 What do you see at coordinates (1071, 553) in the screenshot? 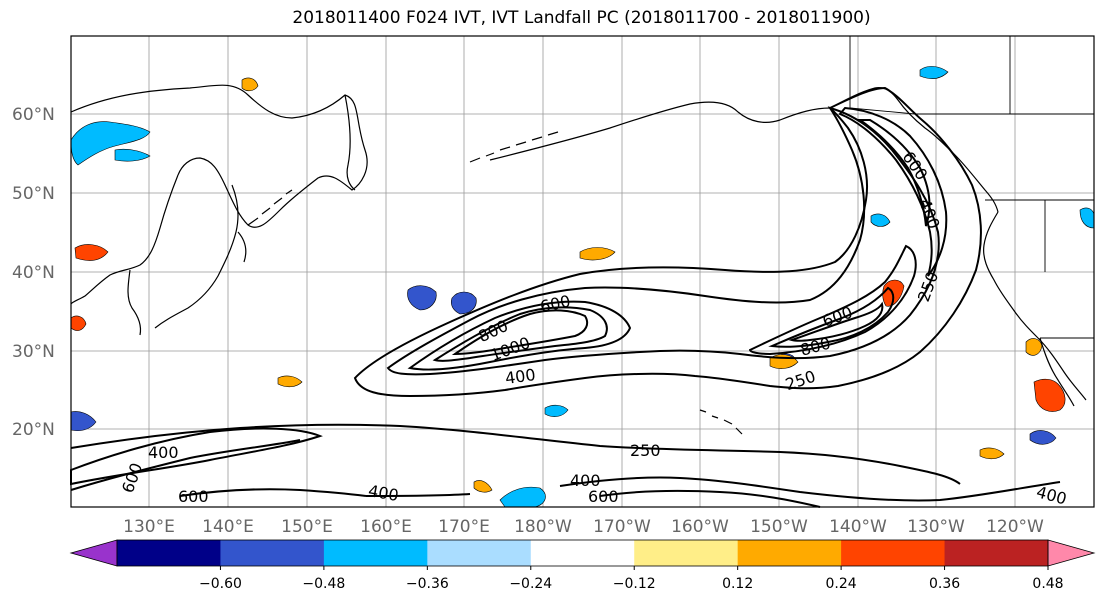
I see `colorbar-extend-high` at bounding box center [1071, 553].